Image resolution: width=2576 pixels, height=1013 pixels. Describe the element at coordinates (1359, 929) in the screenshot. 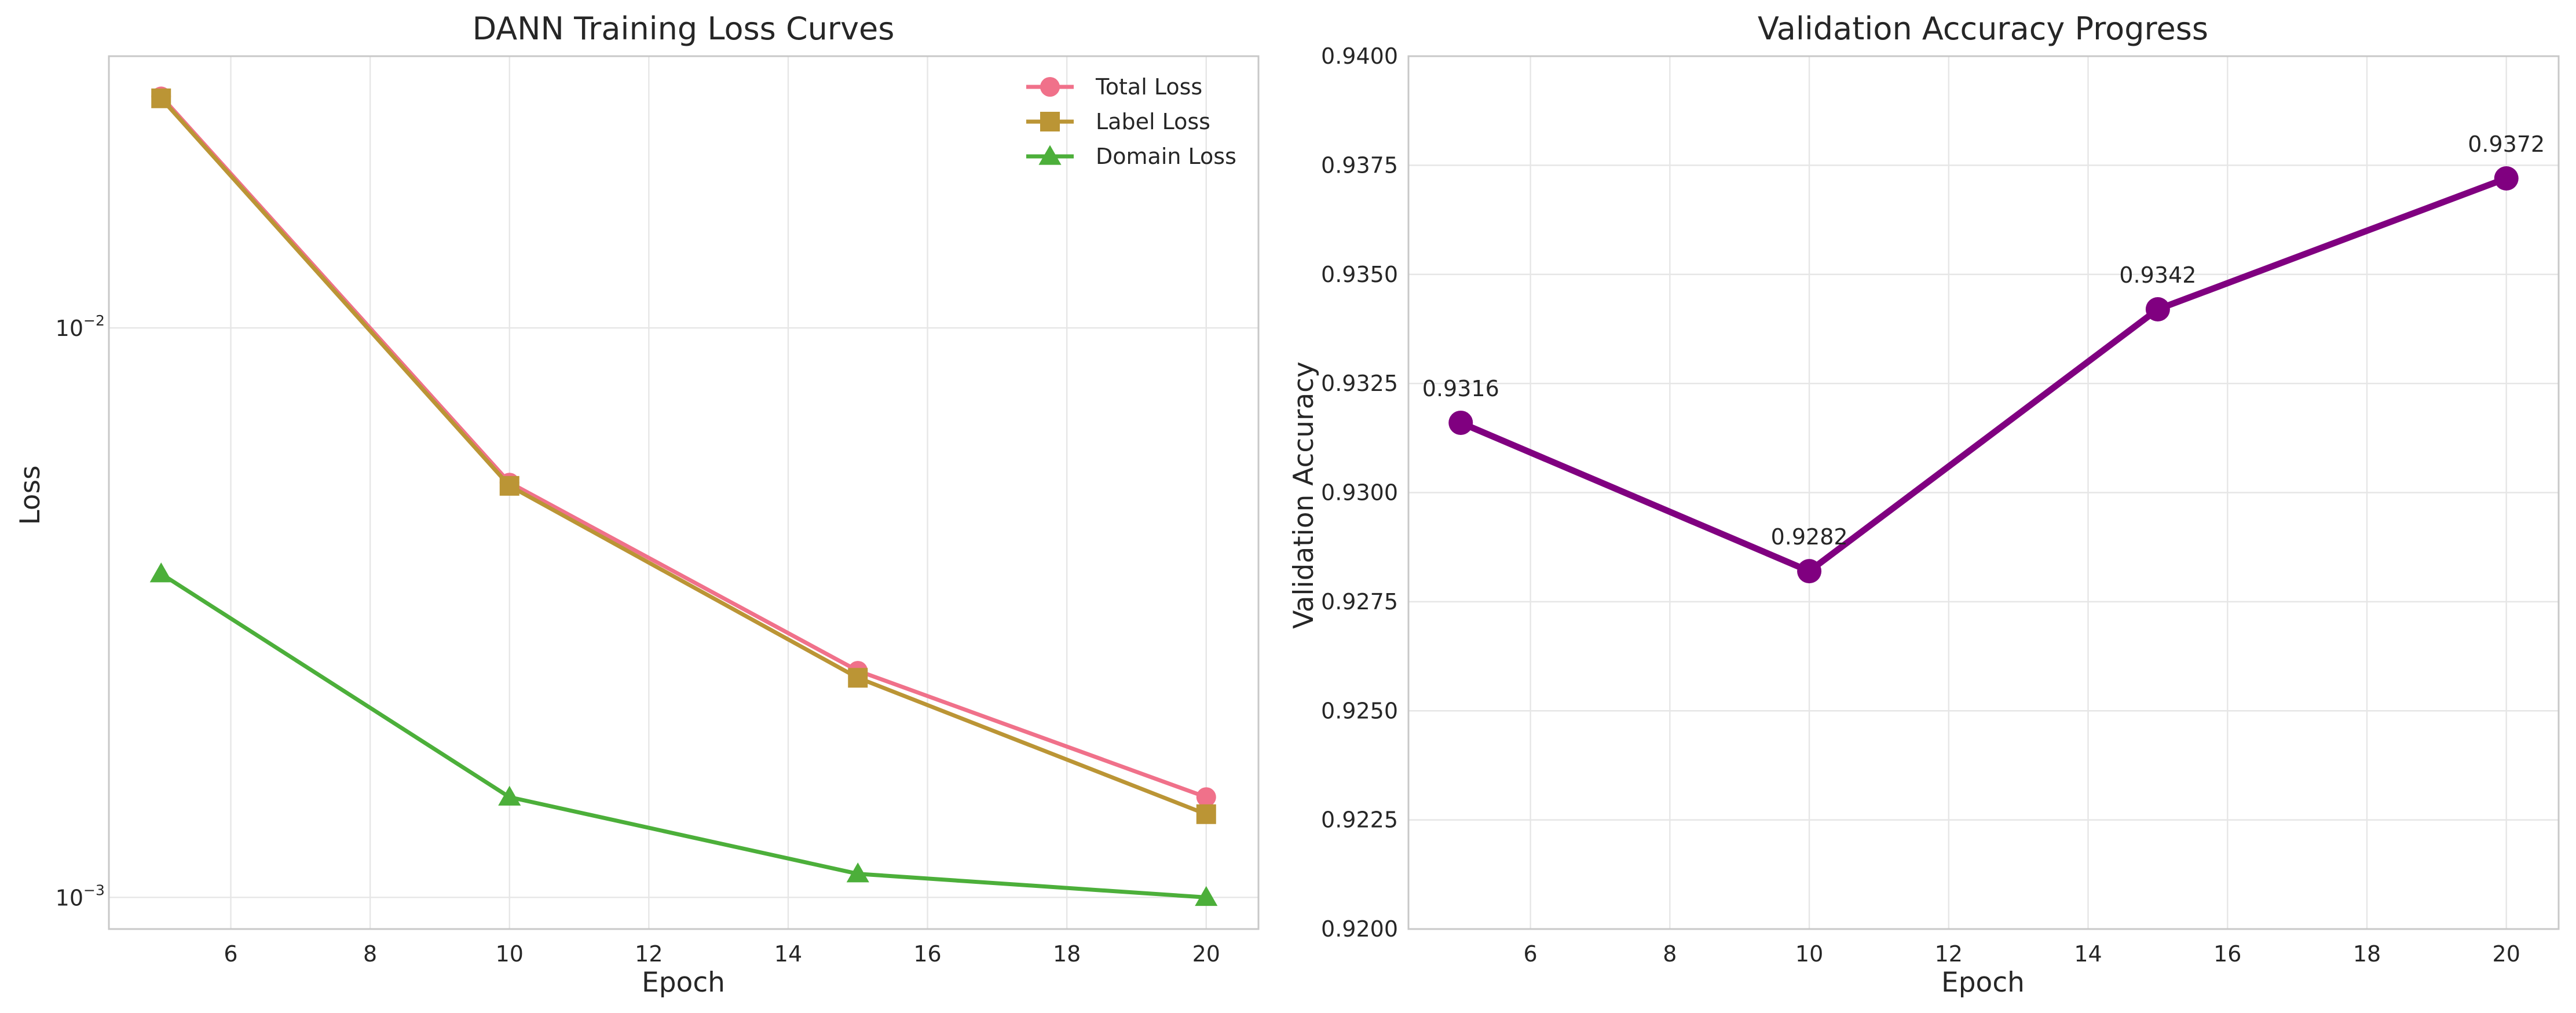

I see `y-tick-label: 0.9200` at that location.